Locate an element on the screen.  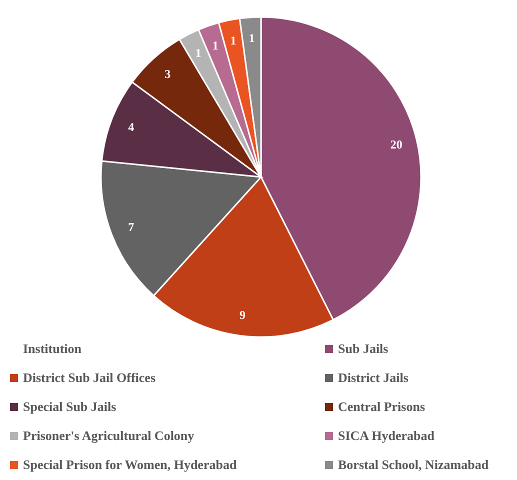
data-label: 9 is located at coordinates (242, 315).